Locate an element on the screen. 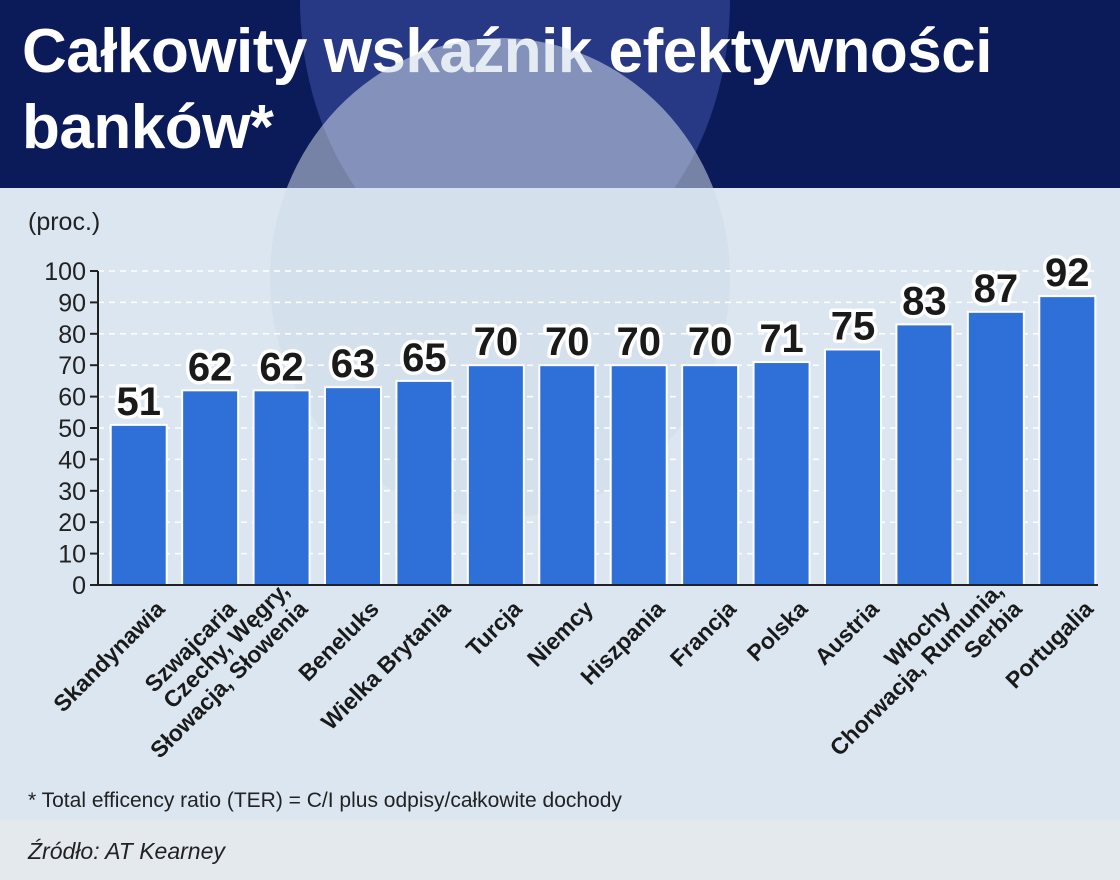 The height and width of the screenshot is (880, 1120). y-tick-label: 80 is located at coordinates (72, 335).